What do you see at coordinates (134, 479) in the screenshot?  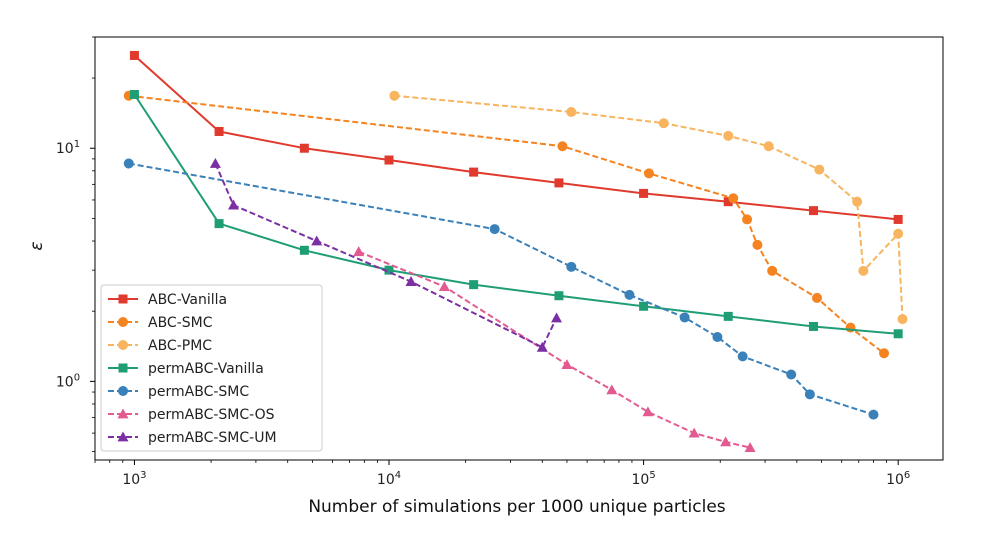 I see `x-tick-label: 103` at bounding box center [134, 479].